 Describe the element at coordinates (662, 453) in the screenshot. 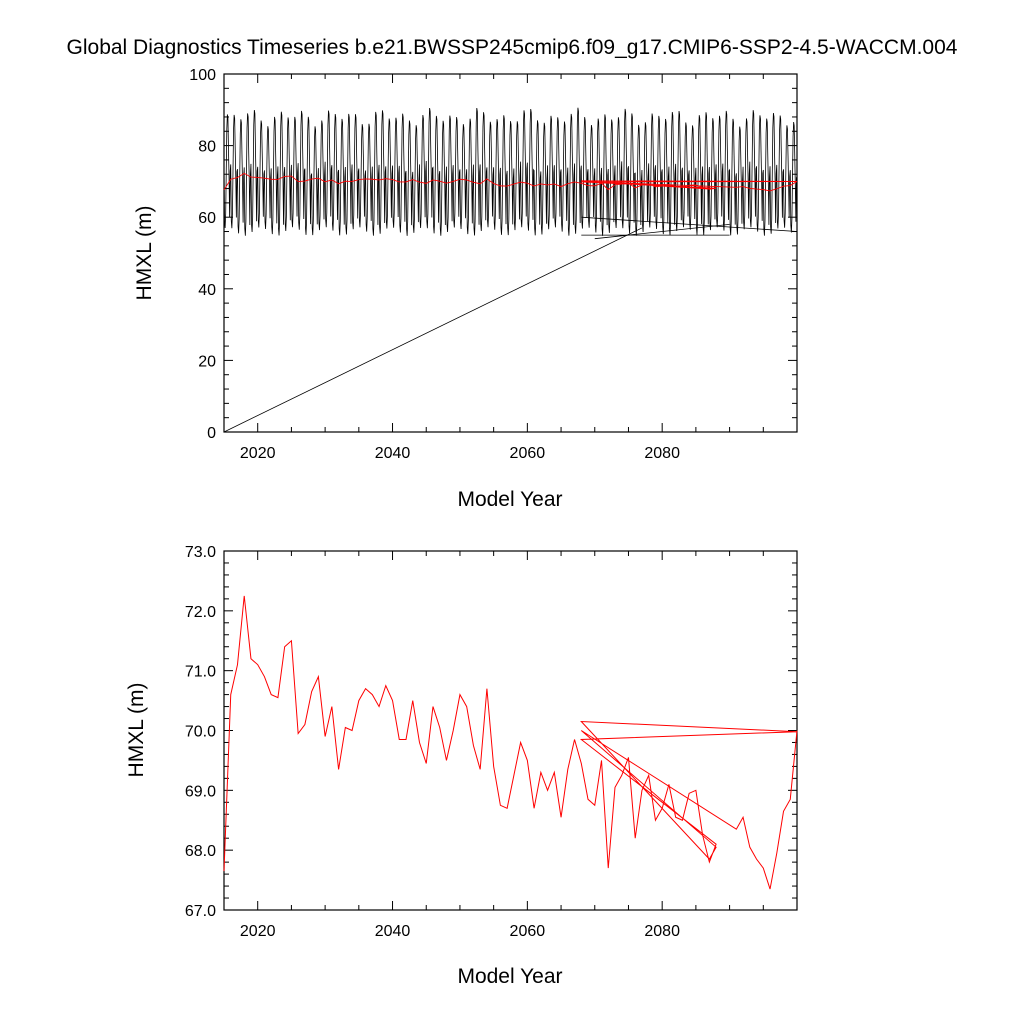

I see `top-x-tick-label: 2080` at that location.